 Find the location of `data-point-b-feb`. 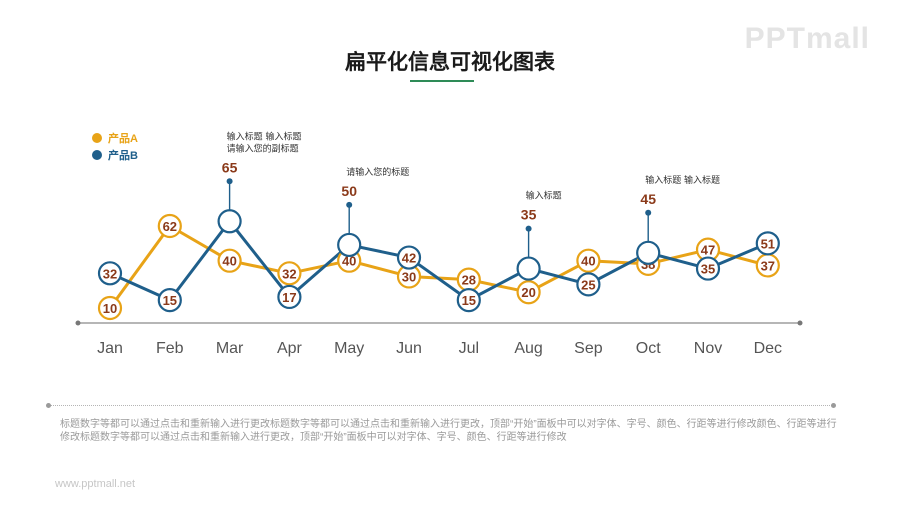

data-point-b-feb is located at coordinates (169, 300).